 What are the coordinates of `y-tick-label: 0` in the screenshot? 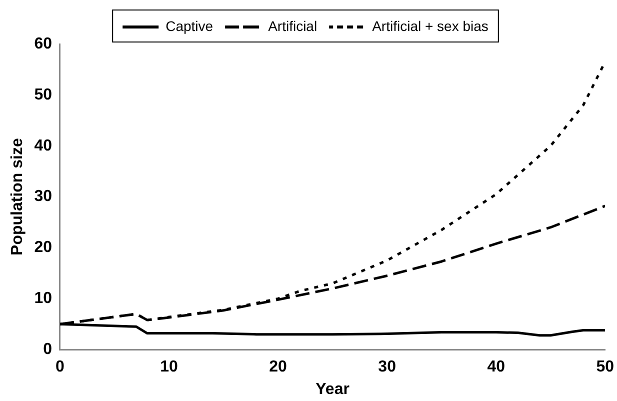 It's located at (47, 349).